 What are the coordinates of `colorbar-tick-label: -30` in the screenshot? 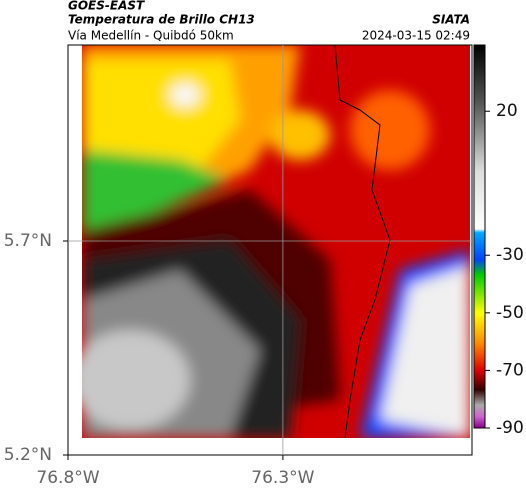 It's located at (510, 255).